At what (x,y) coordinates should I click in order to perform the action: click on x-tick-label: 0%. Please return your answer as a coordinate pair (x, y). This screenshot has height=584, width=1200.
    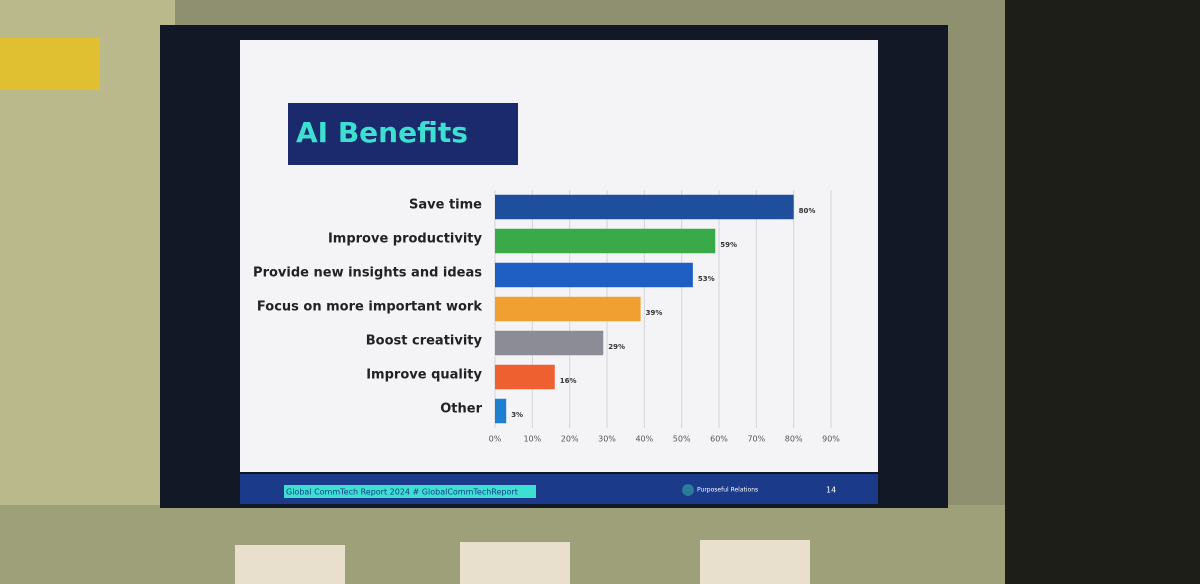
    Looking at the image, I should click on (495, 439).